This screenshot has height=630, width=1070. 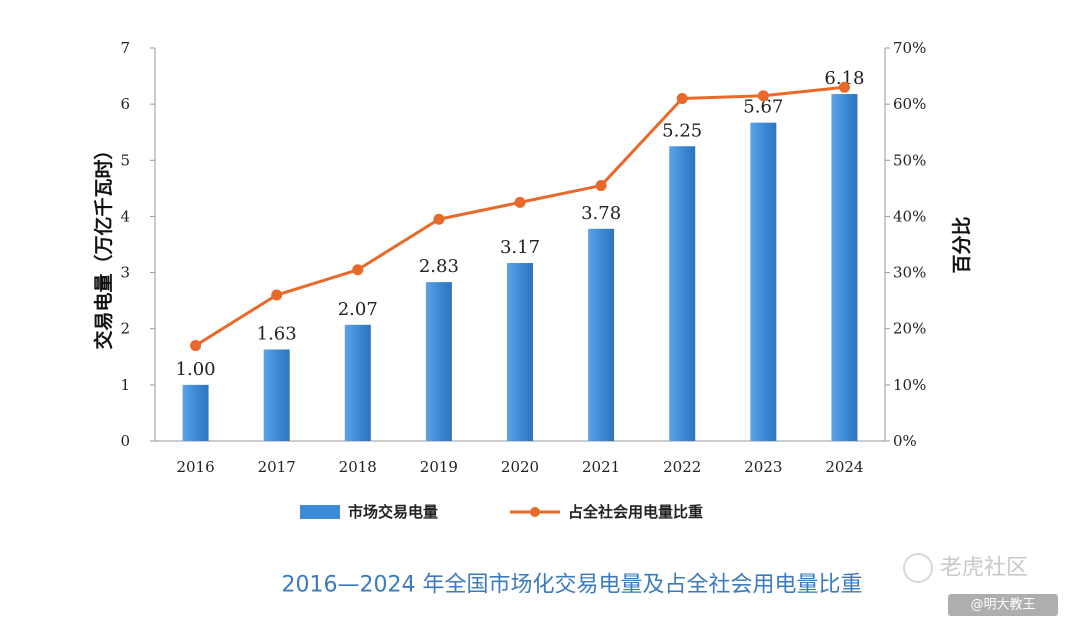 I want to click on watermark-logo-icon, so click(x=918, y=568).